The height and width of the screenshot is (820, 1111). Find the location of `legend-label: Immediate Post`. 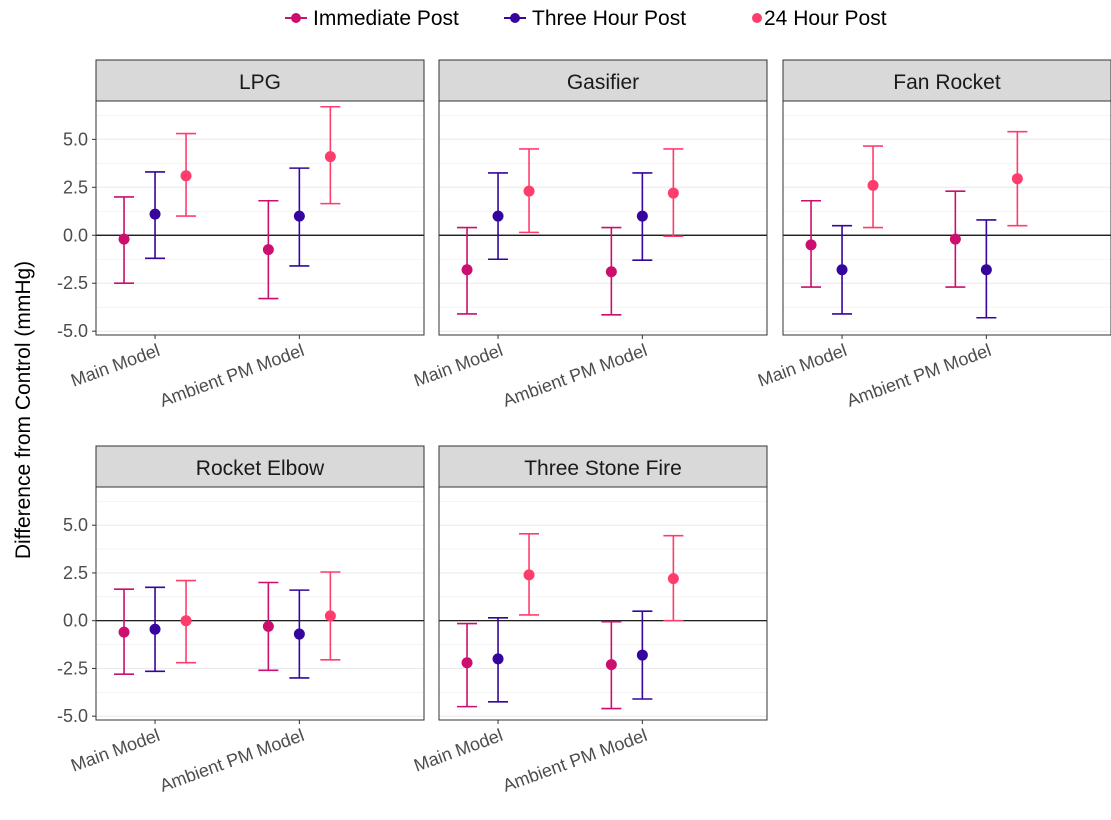

legend-label: Immediate Post is located at coordinates (386, 18).